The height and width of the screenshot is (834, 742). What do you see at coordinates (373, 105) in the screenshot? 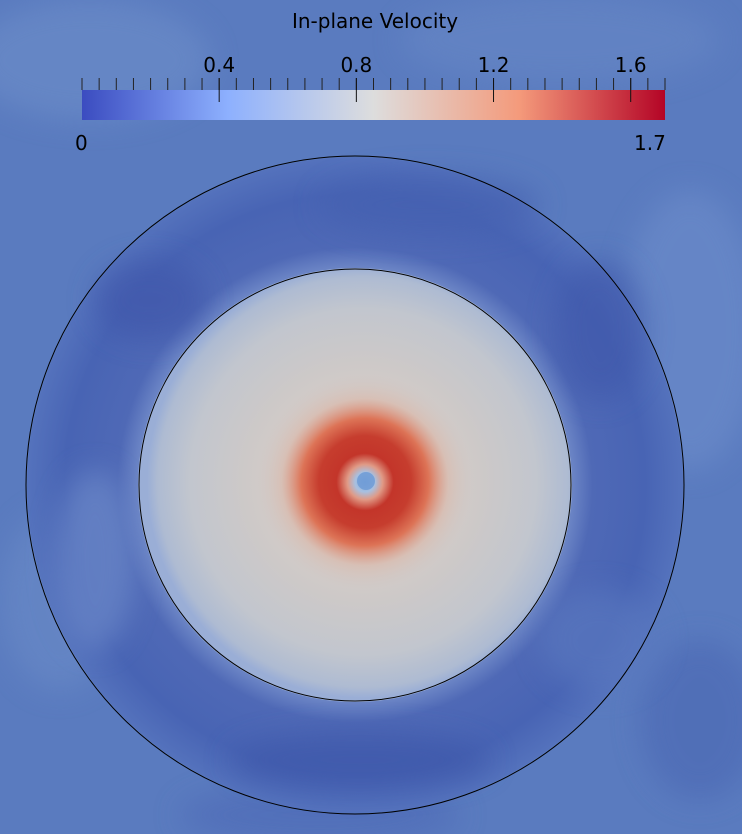
I see `colorbar-gradient` at bounding box center [373, 105].